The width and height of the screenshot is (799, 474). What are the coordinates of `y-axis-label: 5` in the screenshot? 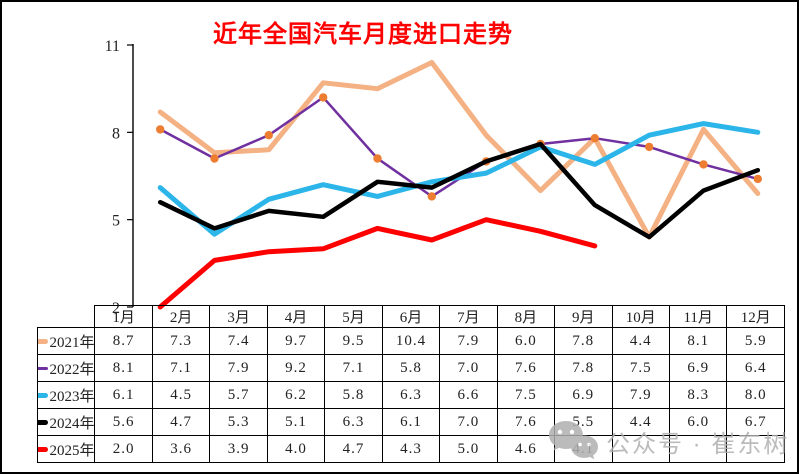 It's located at (116, 221).